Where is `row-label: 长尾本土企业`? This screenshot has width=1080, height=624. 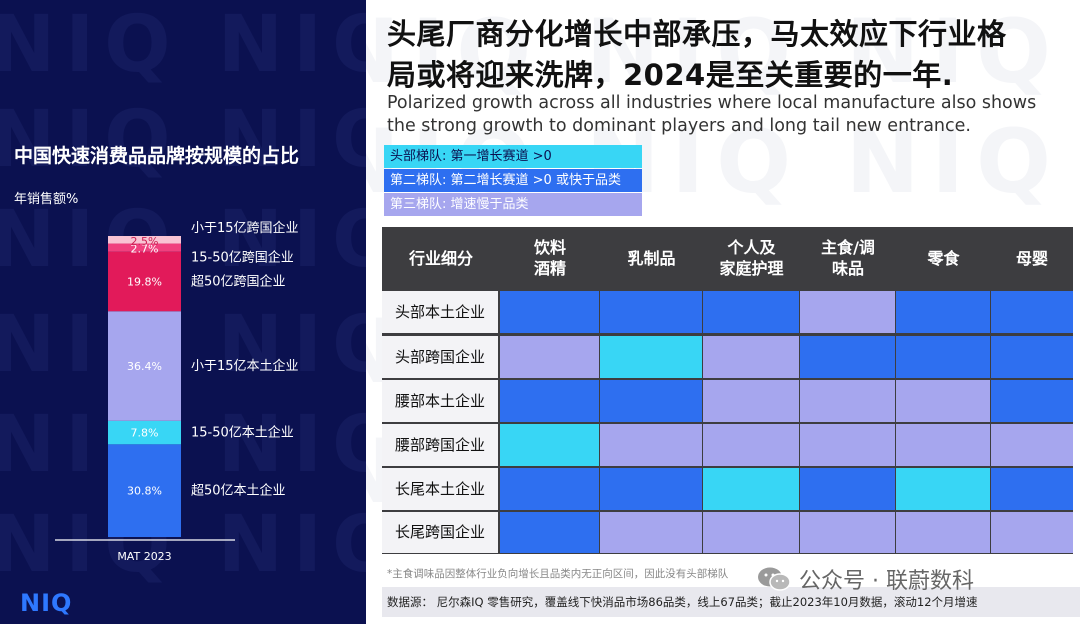 row-label: 长尾本土企业 is located at coordinates (440, 489).